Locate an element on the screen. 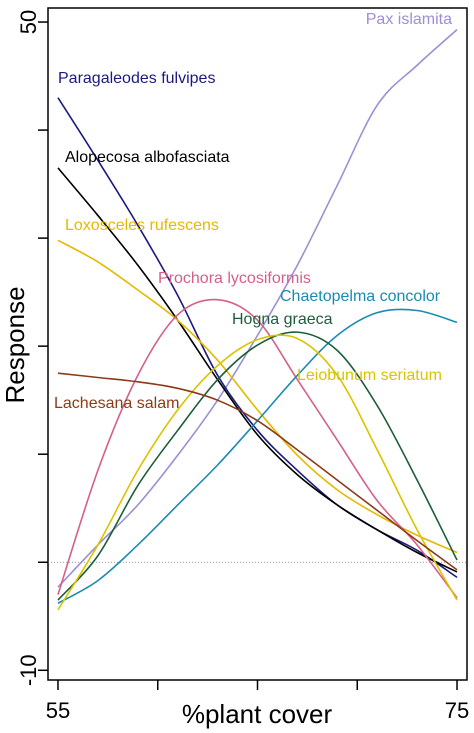 The width and height of the screenshot is (474, 733). series-label: Leiobunum seriatum is located at coordinates (369, 375).